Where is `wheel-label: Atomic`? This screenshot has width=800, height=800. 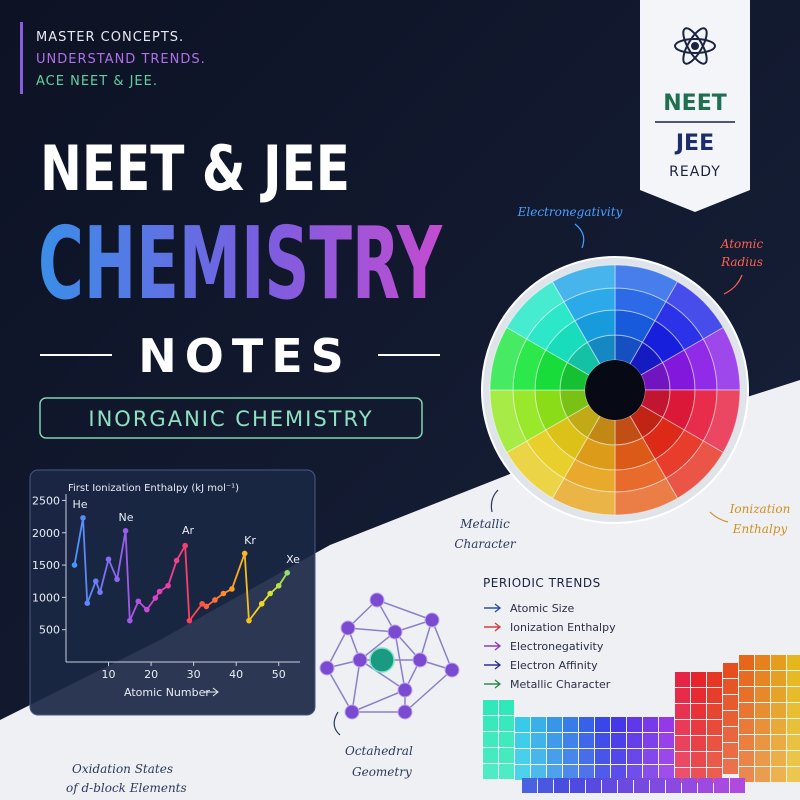 wheel-label: Atomic is located at coordinates (742, 244).